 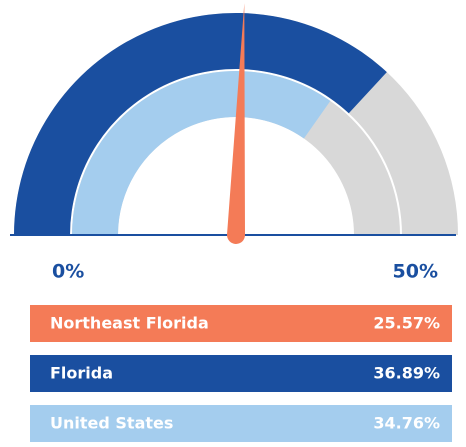 I want to click on legend-label: Northeast Florida, so click(x=129, y=323).